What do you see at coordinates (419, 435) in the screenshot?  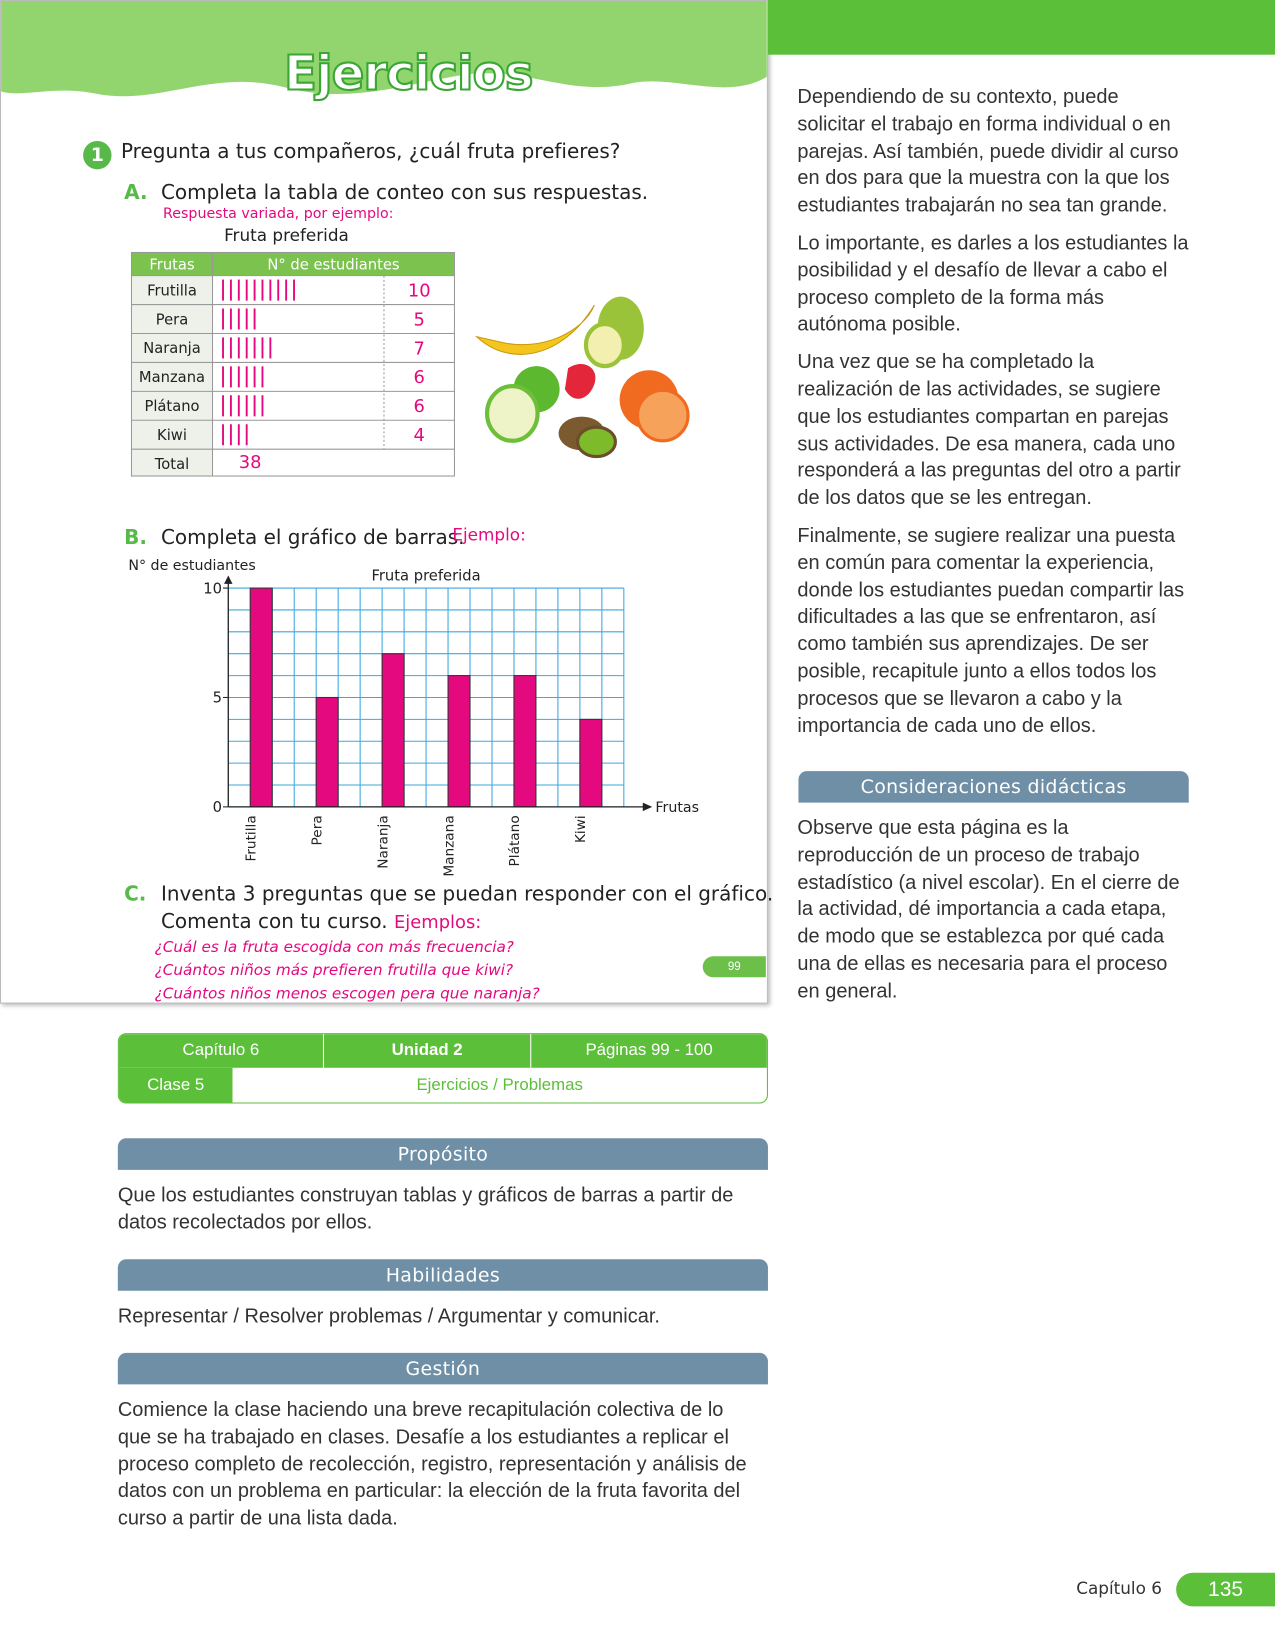 I see `count: 4` at bounding box center [419, 435].